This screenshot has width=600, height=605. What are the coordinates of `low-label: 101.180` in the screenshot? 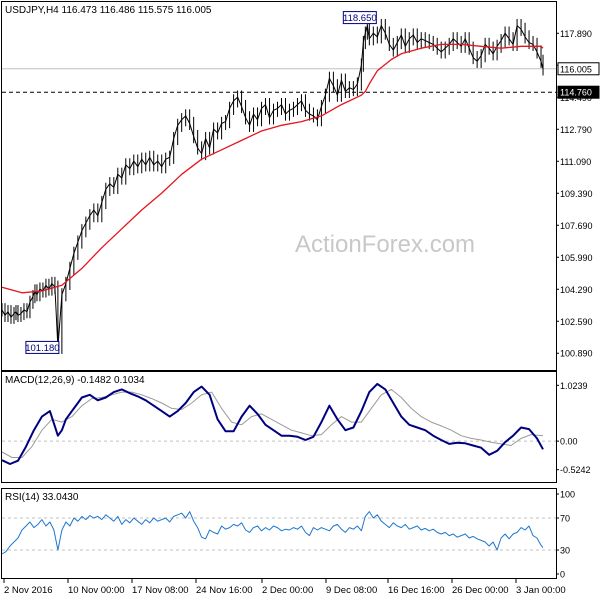 It's located at (42, 348).